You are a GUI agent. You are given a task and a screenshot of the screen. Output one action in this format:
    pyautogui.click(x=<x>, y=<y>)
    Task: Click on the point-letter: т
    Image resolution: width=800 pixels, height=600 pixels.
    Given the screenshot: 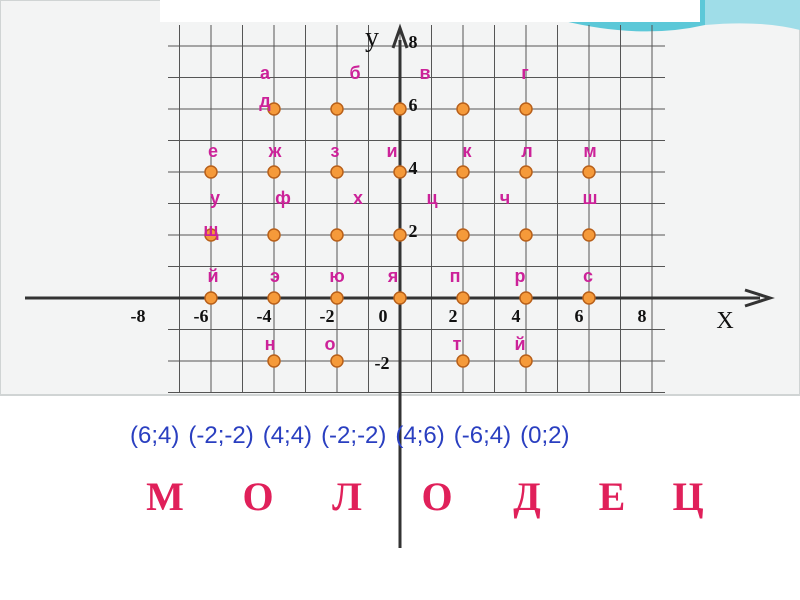 What is the action you would take?
    pyautogui.click(x=457, y=344)
    